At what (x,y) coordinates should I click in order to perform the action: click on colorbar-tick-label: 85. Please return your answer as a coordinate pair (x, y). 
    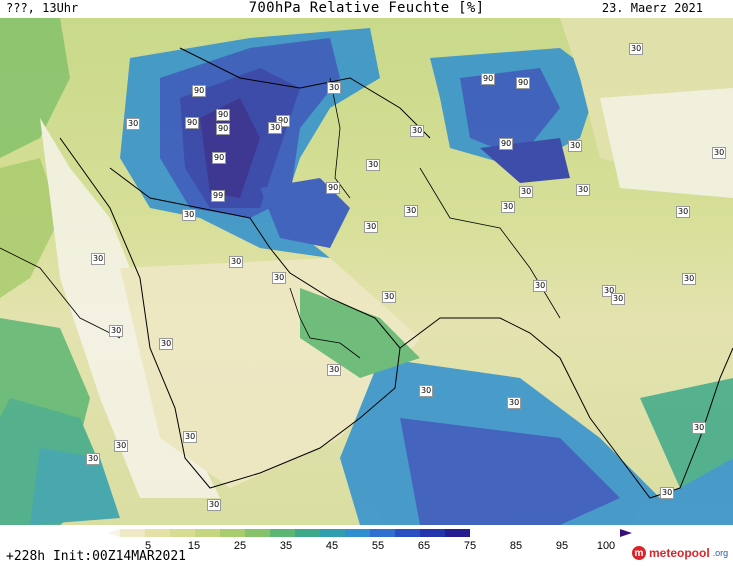
    Looking at the image, I should click on (516, 546).